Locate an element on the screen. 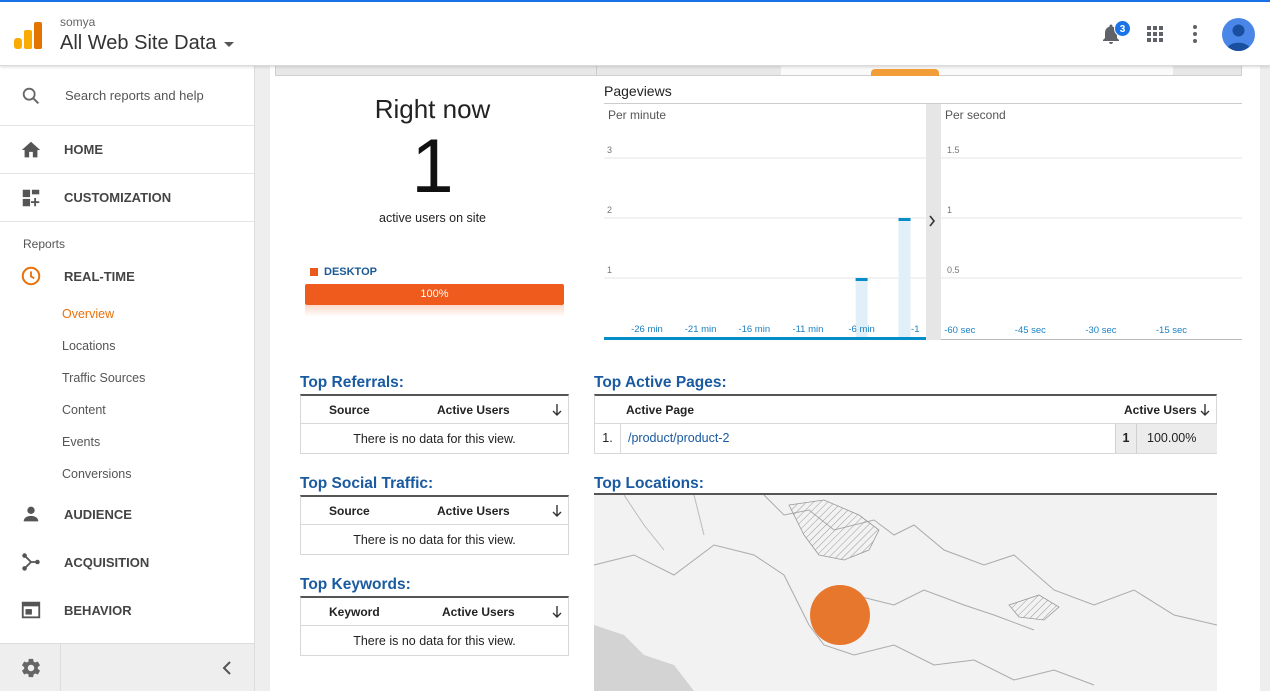 The width and height of the screenshot is (1270, 691). collapse-chevron-left-icon is located at coordinates (227, 668).